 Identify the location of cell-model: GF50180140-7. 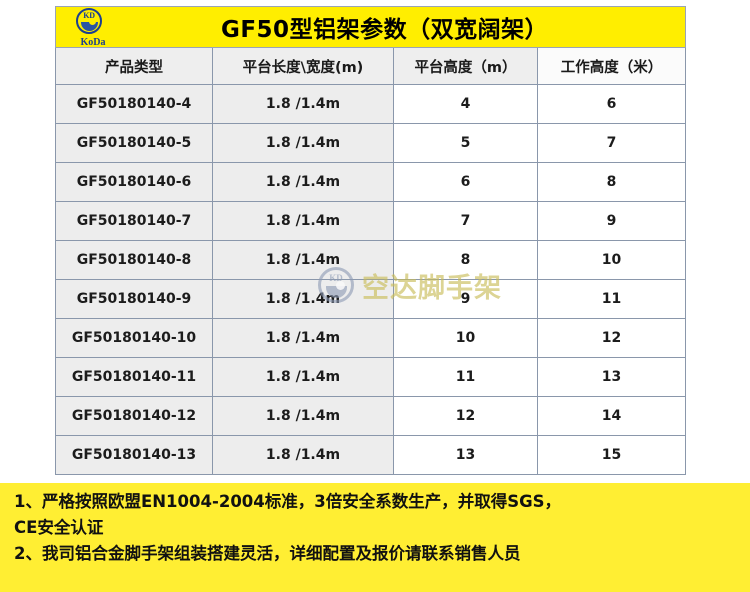
(134, 221).